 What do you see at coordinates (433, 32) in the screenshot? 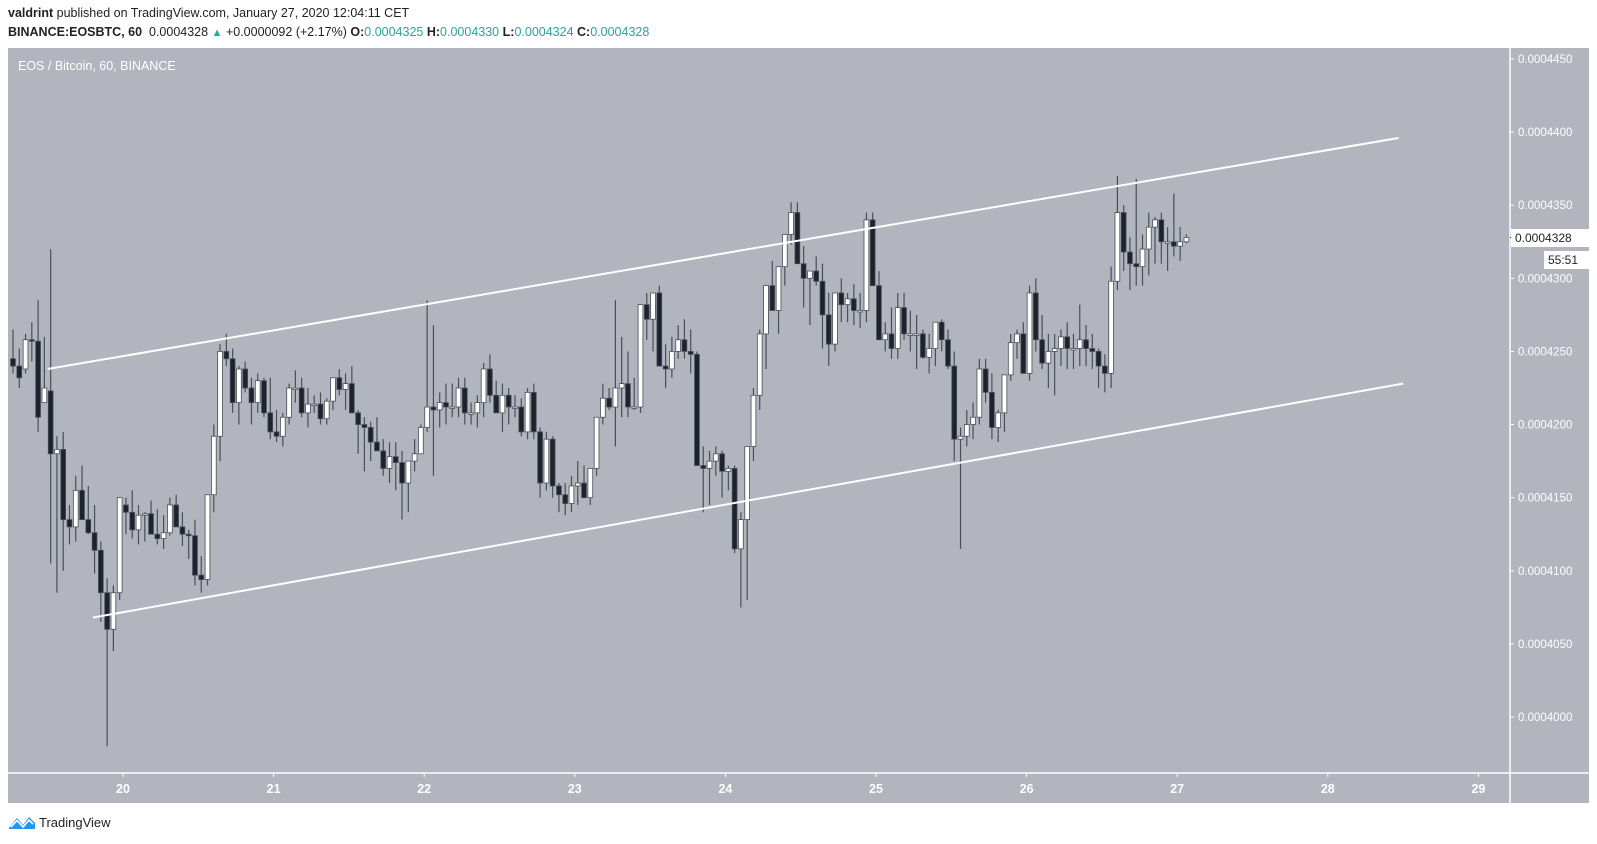
I see `high-label: H:` at bounding box center [433, 32].